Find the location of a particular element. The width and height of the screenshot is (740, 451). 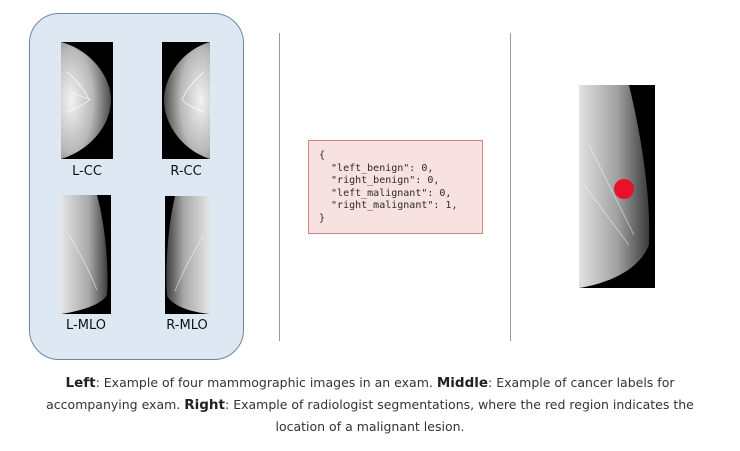

view-label-l-cc: L-CC is located at coordinates (87, 171).